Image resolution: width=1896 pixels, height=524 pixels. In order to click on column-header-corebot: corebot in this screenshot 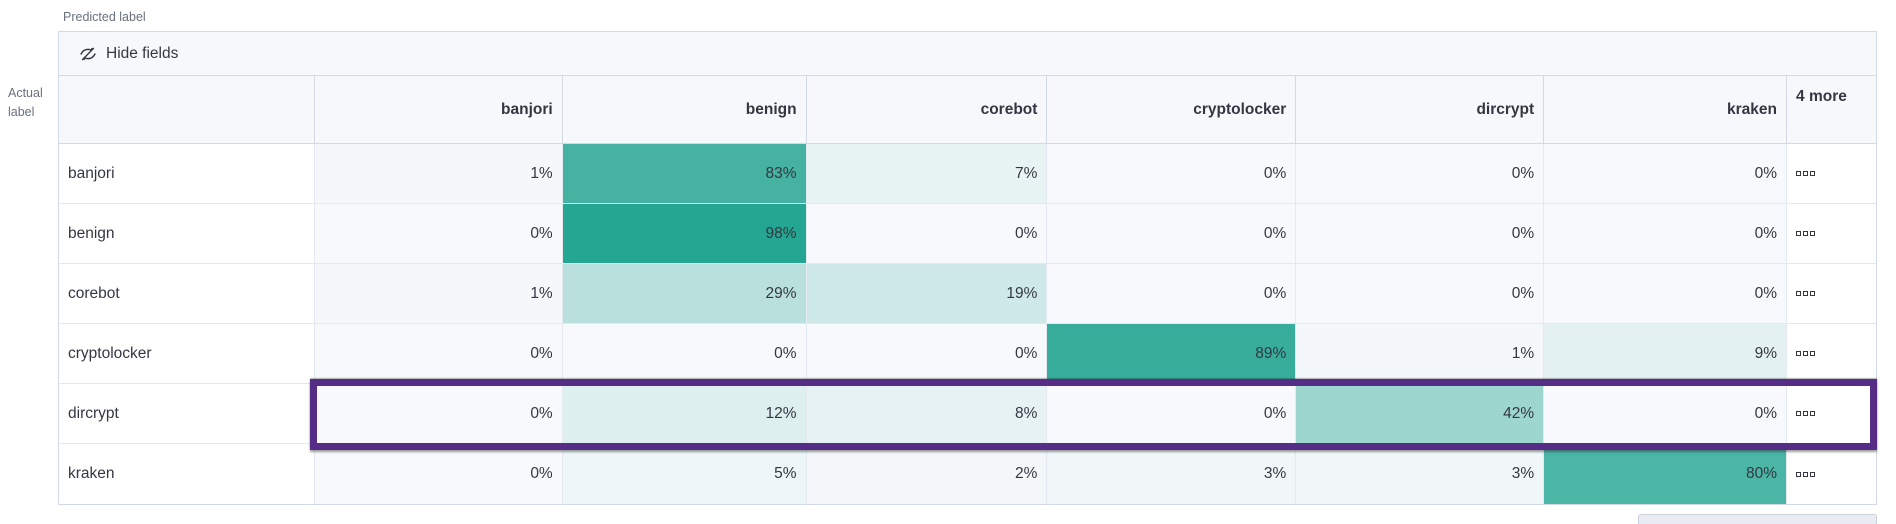, I will do `click(927, 109)`.